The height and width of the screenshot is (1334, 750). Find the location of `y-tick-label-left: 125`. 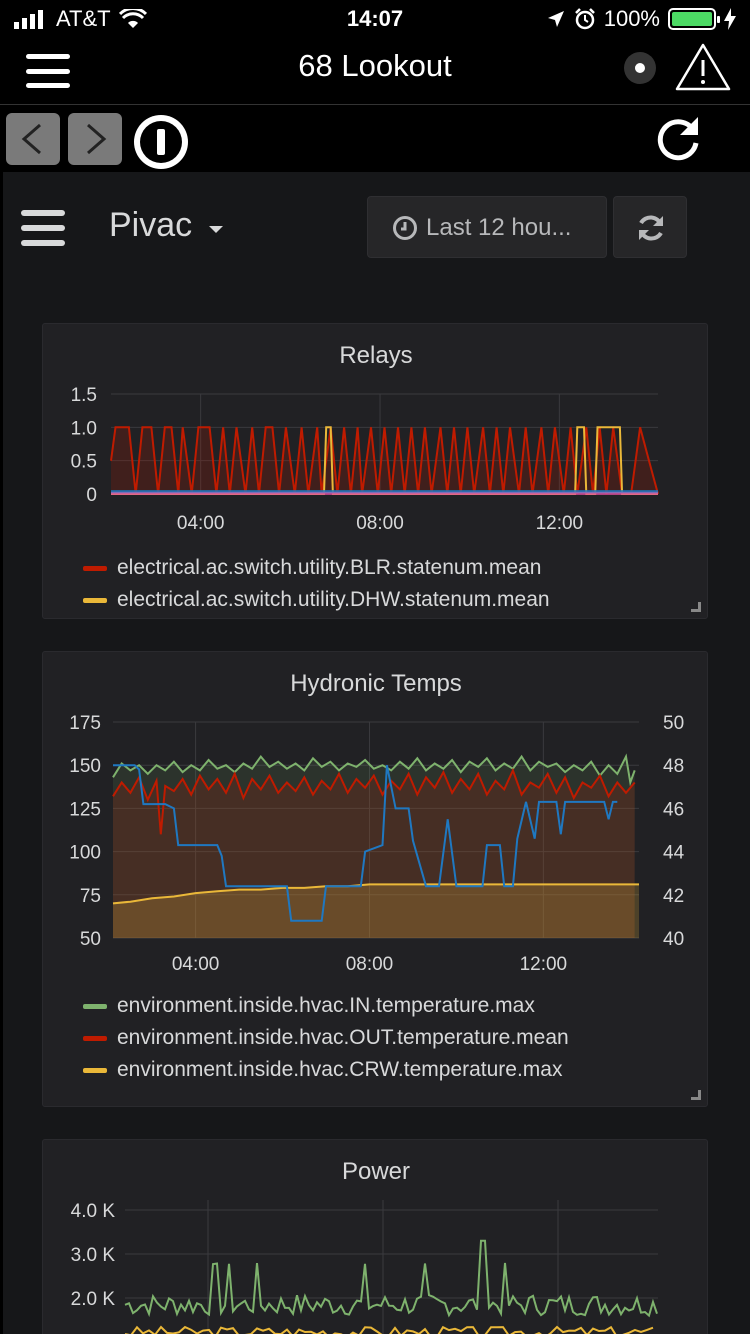

y-tick-label-left: 125 is located at coordinates (85, 809).